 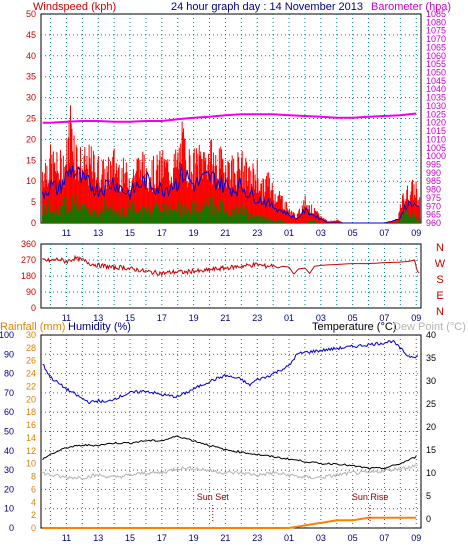 What do you see at coordinates (31, 77) in the screenshot?
I see `windspeed-tick-label: 35` at bounding box center [31, 77].